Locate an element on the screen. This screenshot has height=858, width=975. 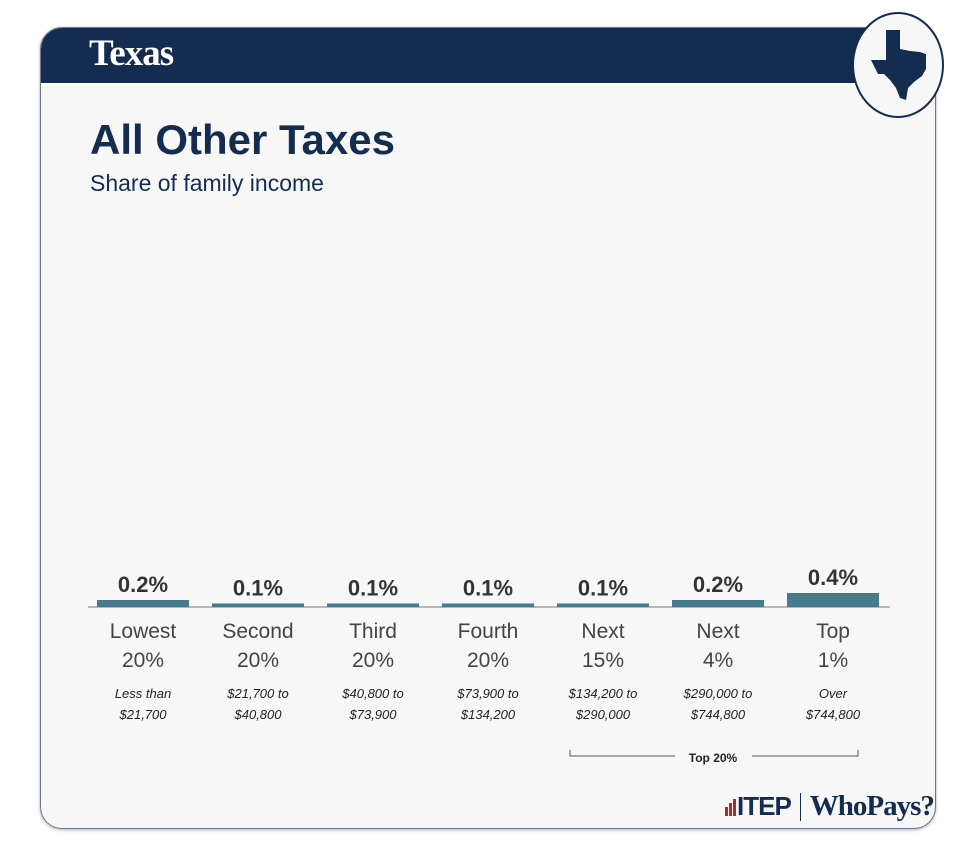
category-label: Lowest is located at coordinates (143, 631).